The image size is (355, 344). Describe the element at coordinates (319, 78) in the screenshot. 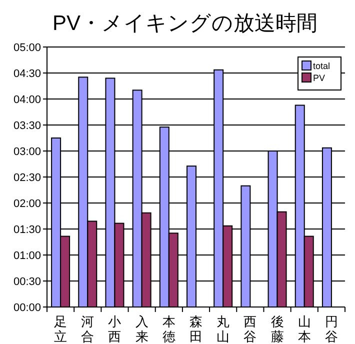

I see `legend-label: PV` at that location.